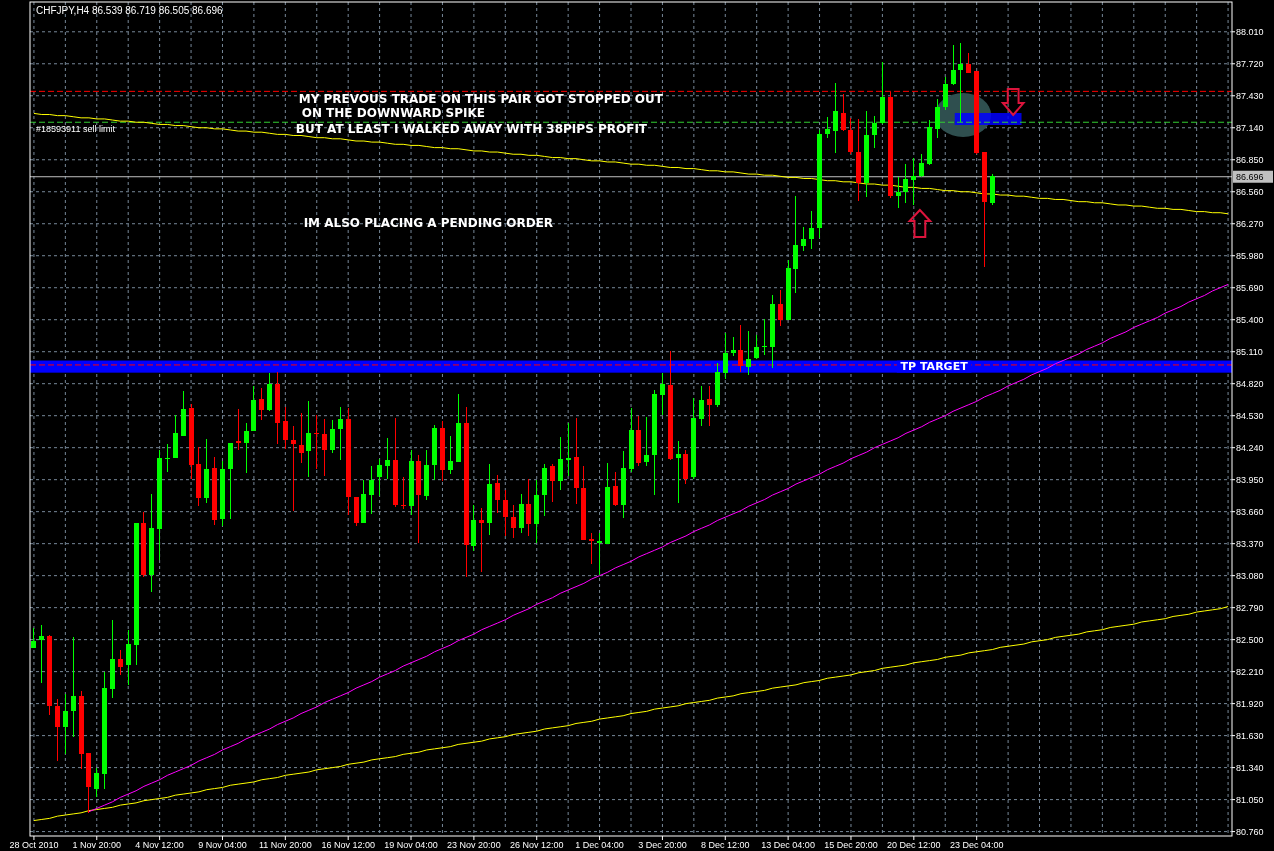 Image resolution: width=1274 pixels, height=851 pixels. What do you see at coordinates (411, 845) in the screenshot?
I see `x-tick-label: 19 Nov 04:00` at bounding box center [411, 845].